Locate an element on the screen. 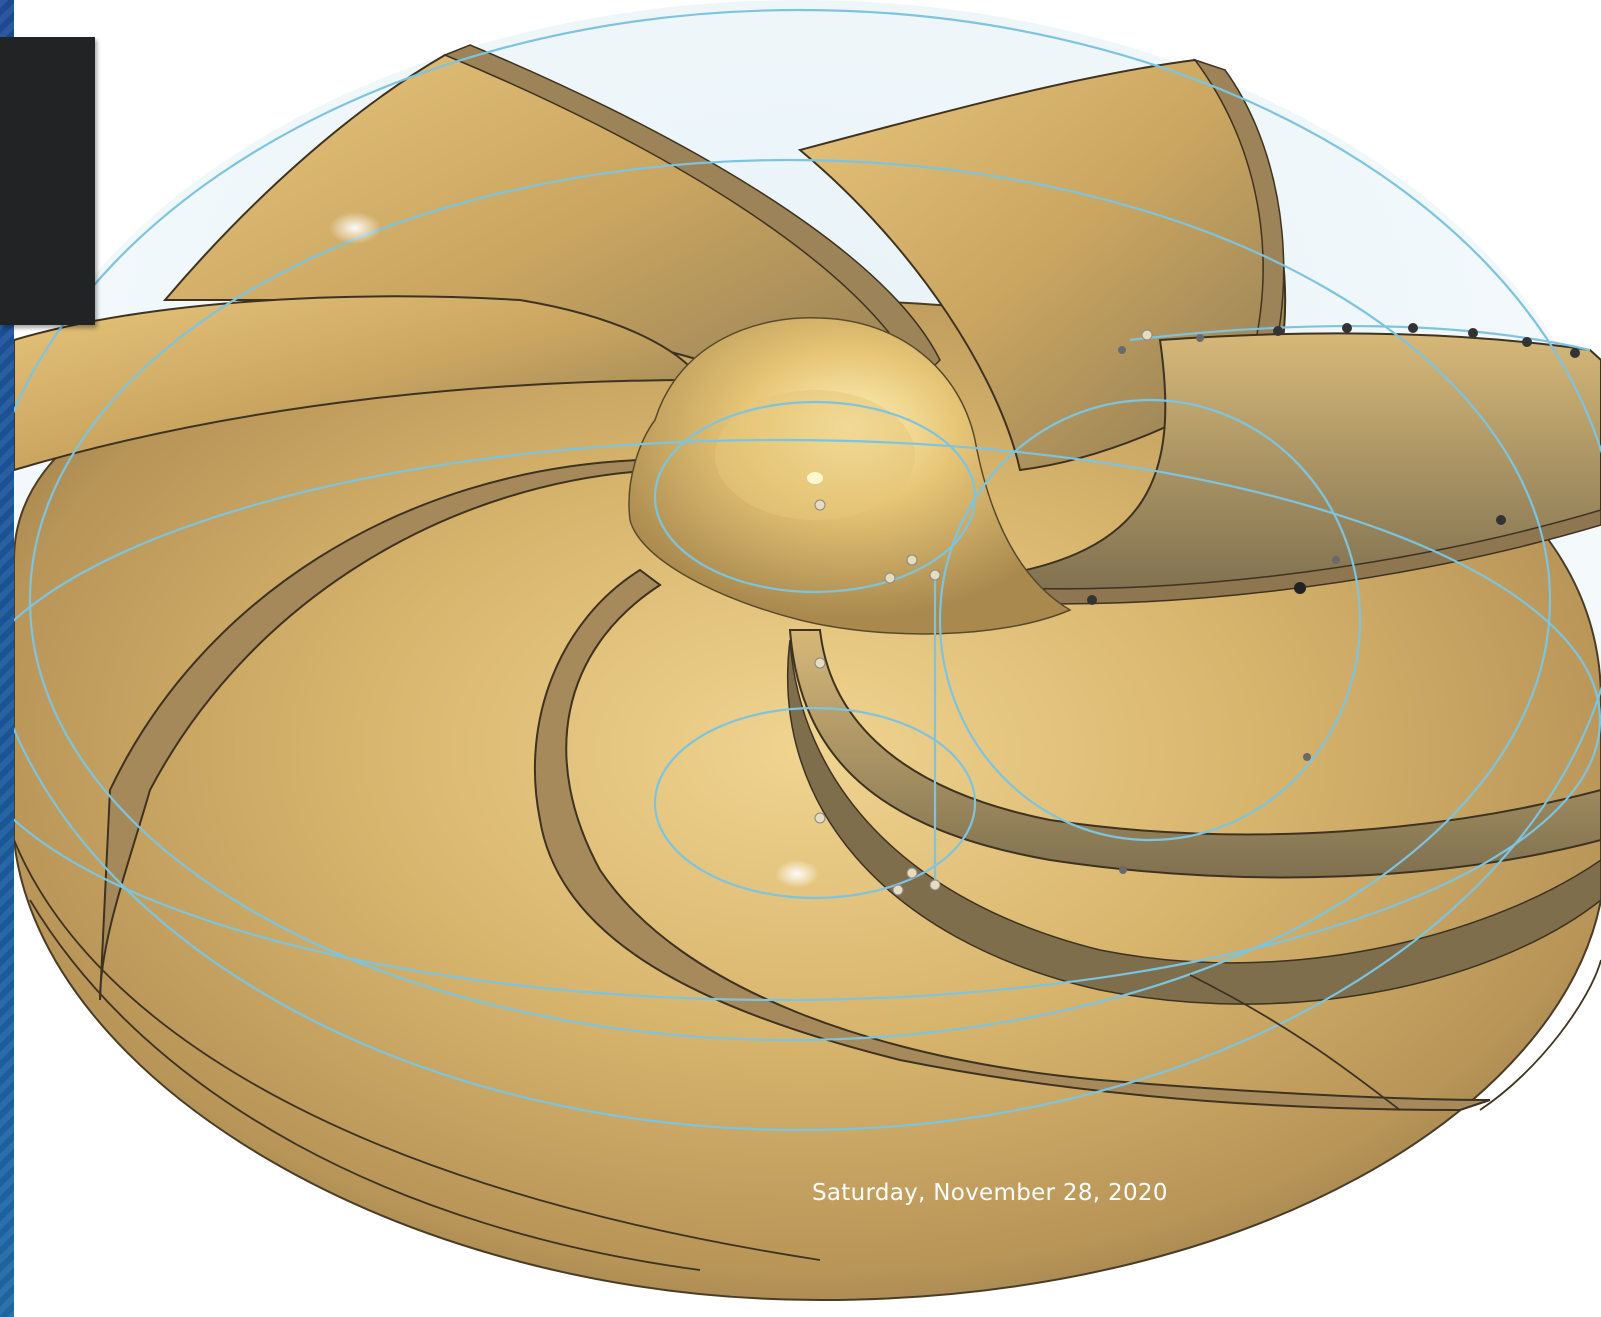 The height and width of the screenshot is (1317, 1601). footer-date: Saturday, November 28, 2020 is located at coordinates (990, 1193).